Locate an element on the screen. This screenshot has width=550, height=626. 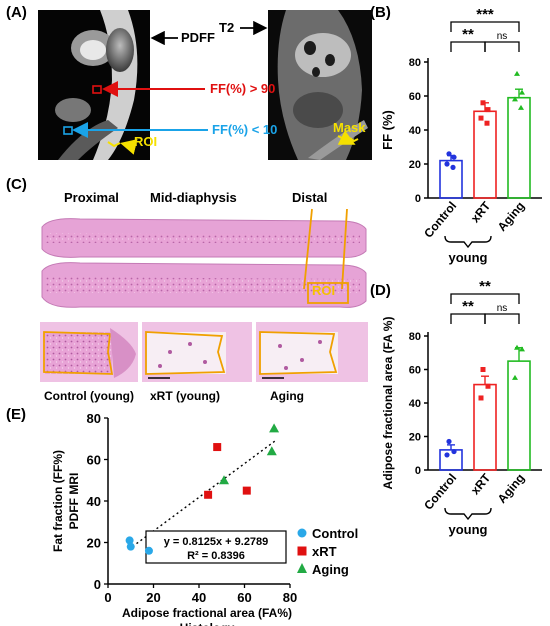
mid-diaphysis-label: Mid-diaphysis is located at coordinates (193, 197).